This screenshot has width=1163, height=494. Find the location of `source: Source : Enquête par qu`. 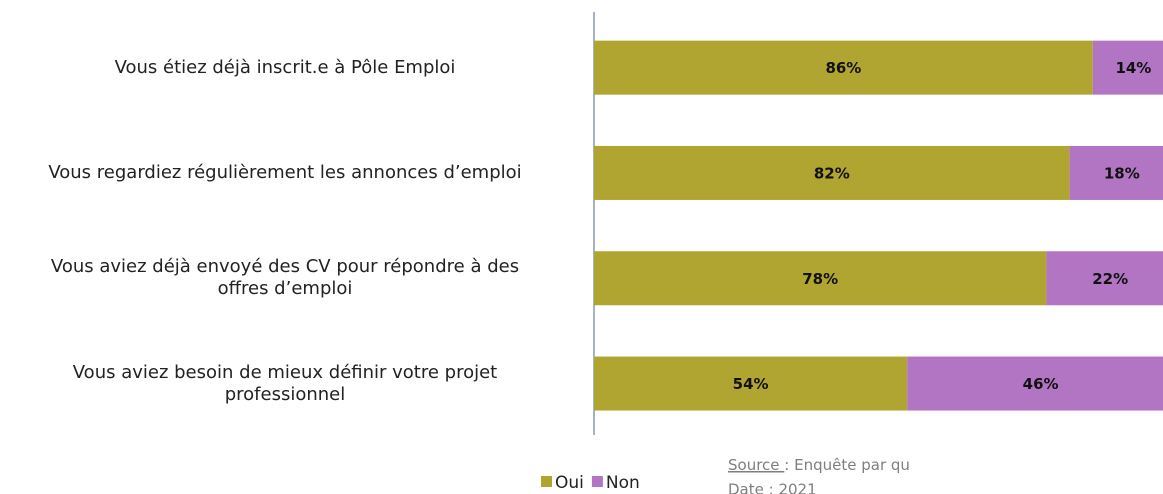

source: Source : Enquête par qu is located at coordinates (819, 465).